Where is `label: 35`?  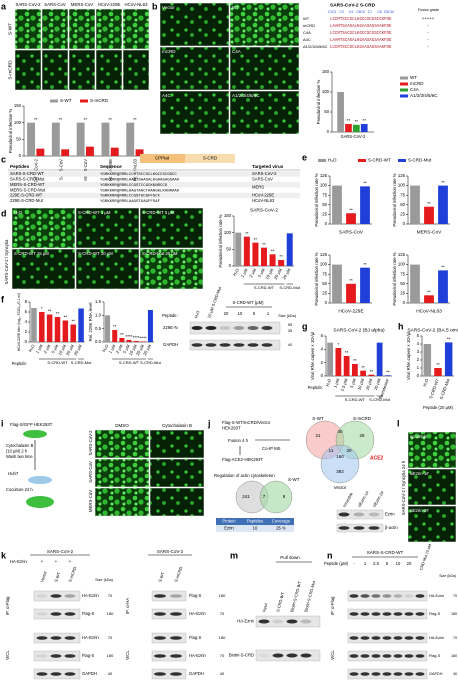
label: 35 is located at coordinates (290, 331).